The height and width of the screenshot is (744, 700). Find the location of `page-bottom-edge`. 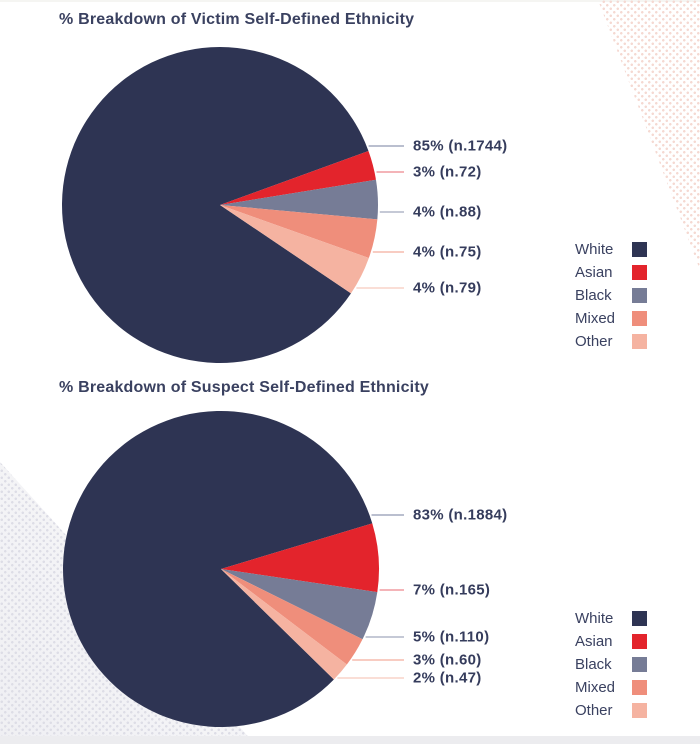

page-bottom-edge is located at coordinates (350, 740).